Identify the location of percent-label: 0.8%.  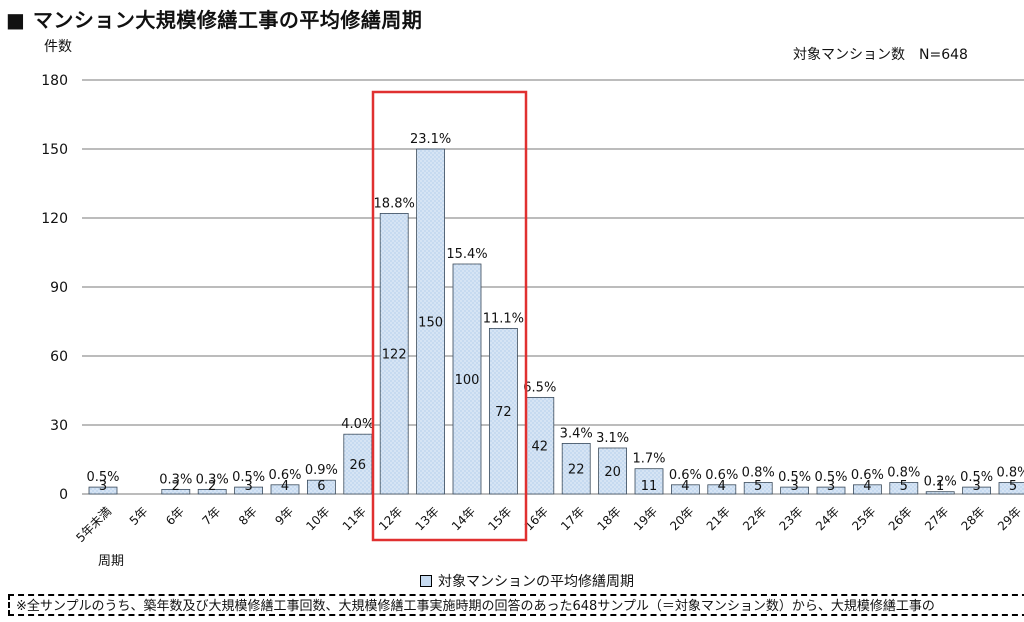
(1010, 473).